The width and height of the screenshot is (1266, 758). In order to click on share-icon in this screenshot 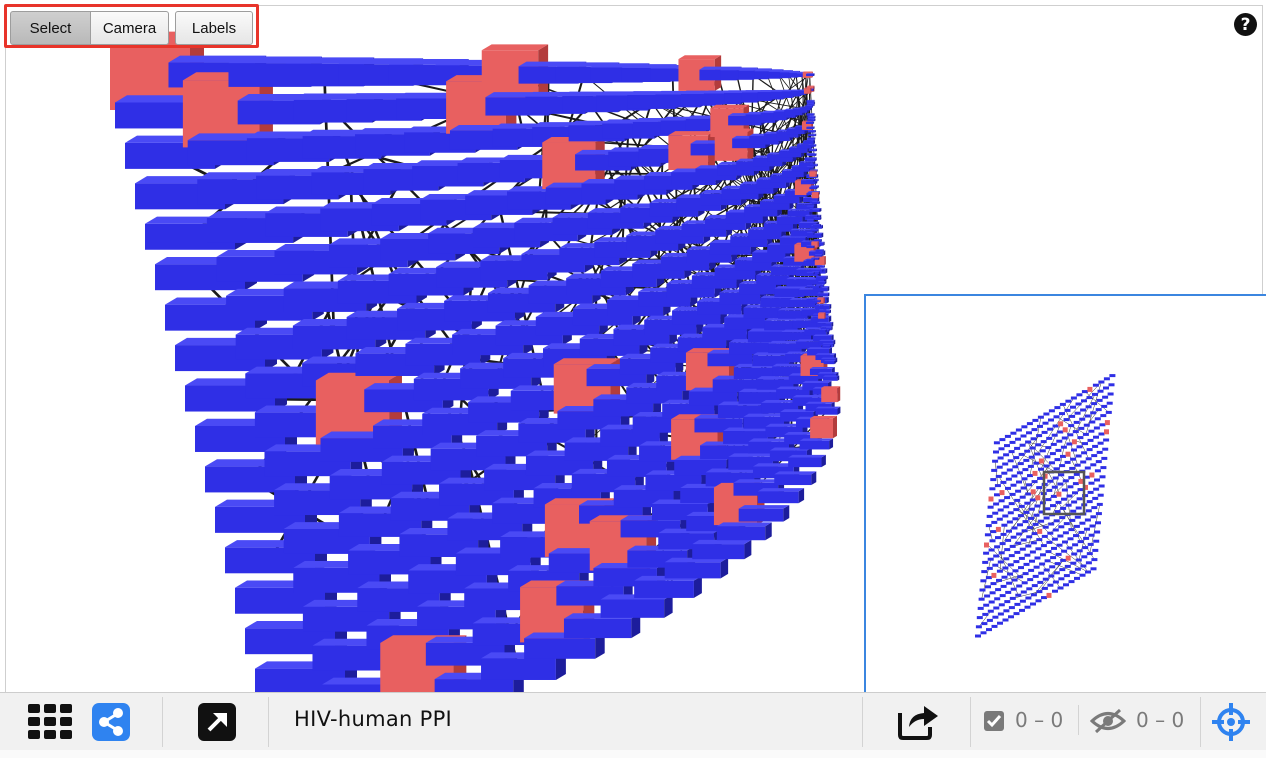, I will do `click(111, 722)`.